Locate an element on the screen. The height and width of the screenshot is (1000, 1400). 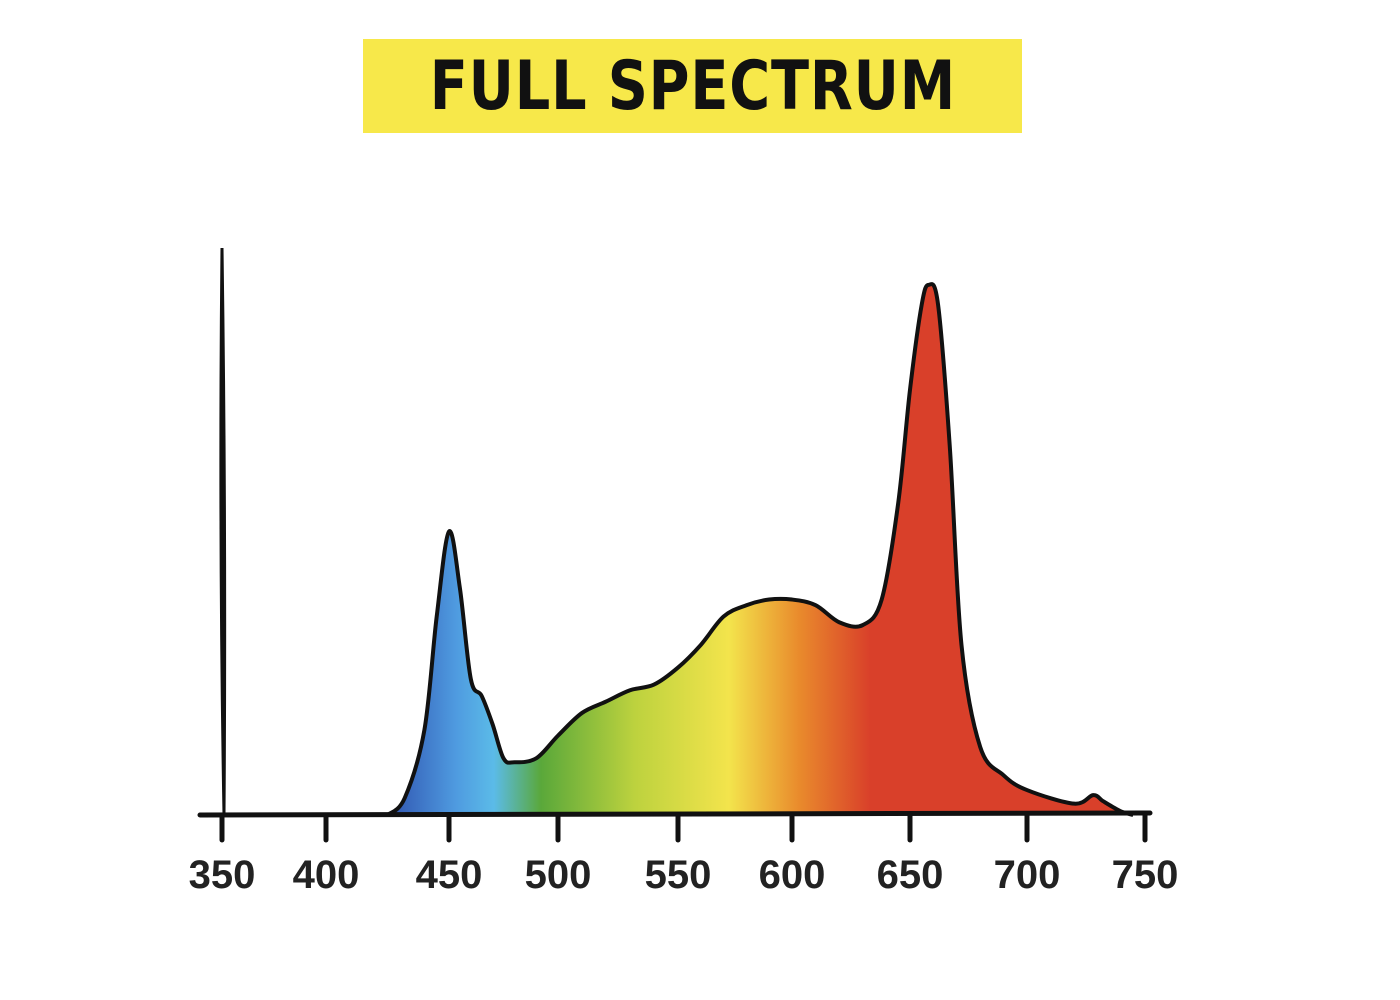
title-banner: FULL SPECTRUM is located at coordinates (692, 86).